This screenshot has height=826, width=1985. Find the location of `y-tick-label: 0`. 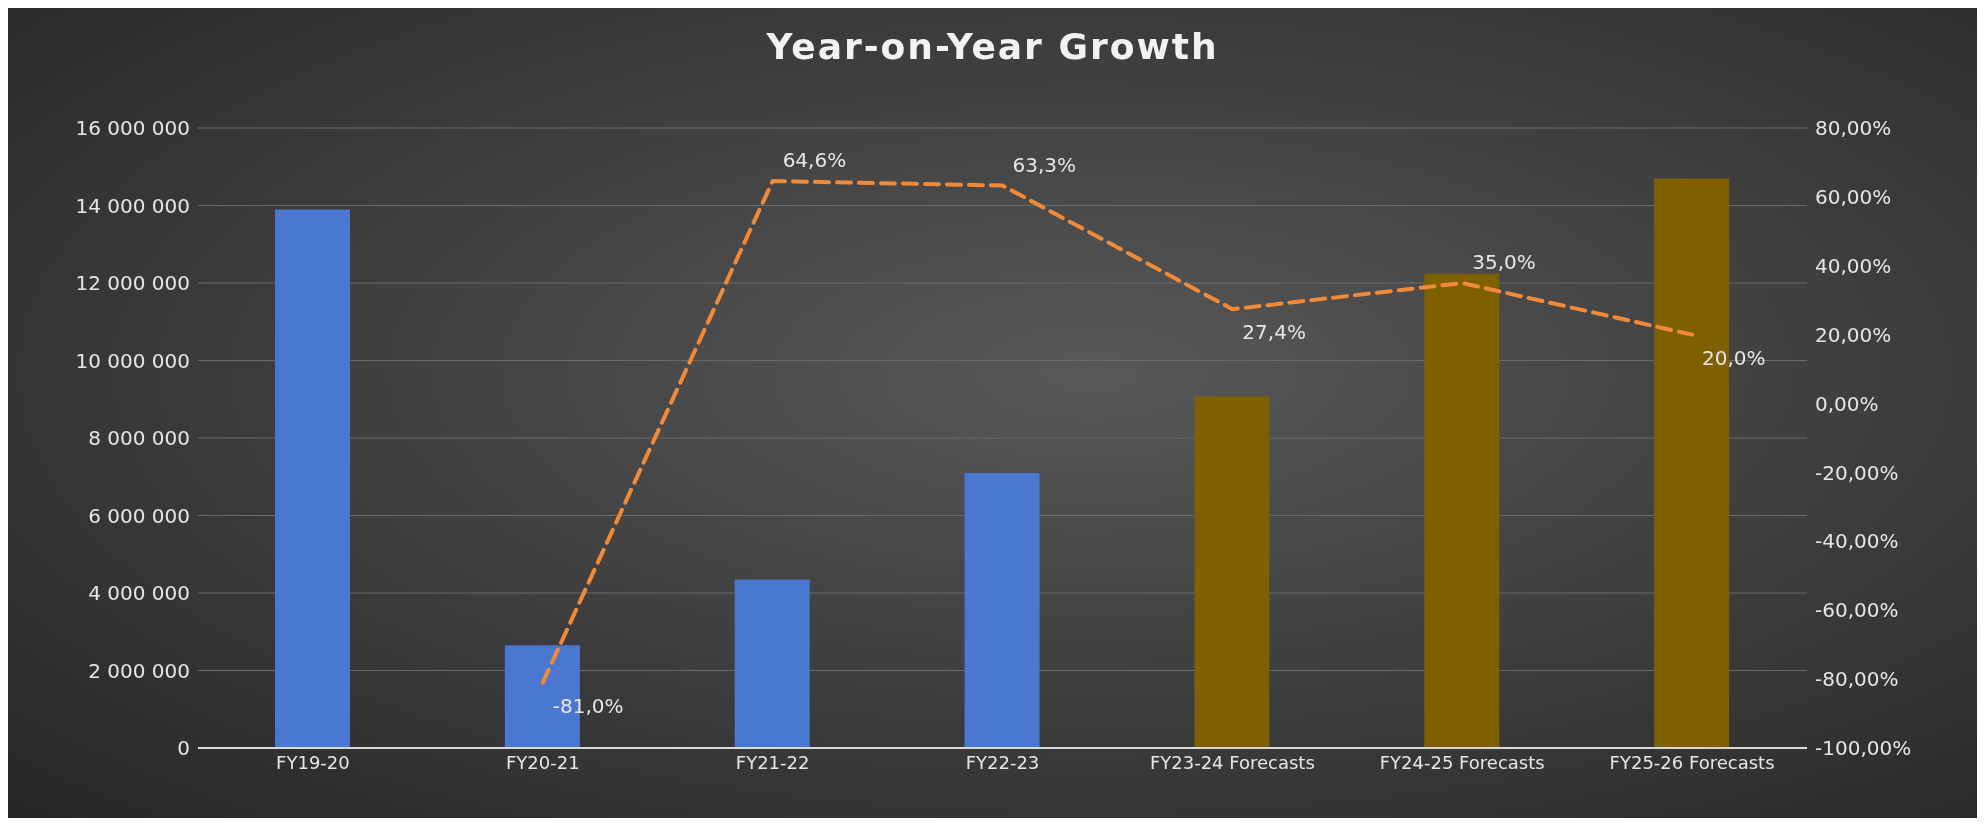

y-tick-label: 0 is located at coordinates (183, 748).